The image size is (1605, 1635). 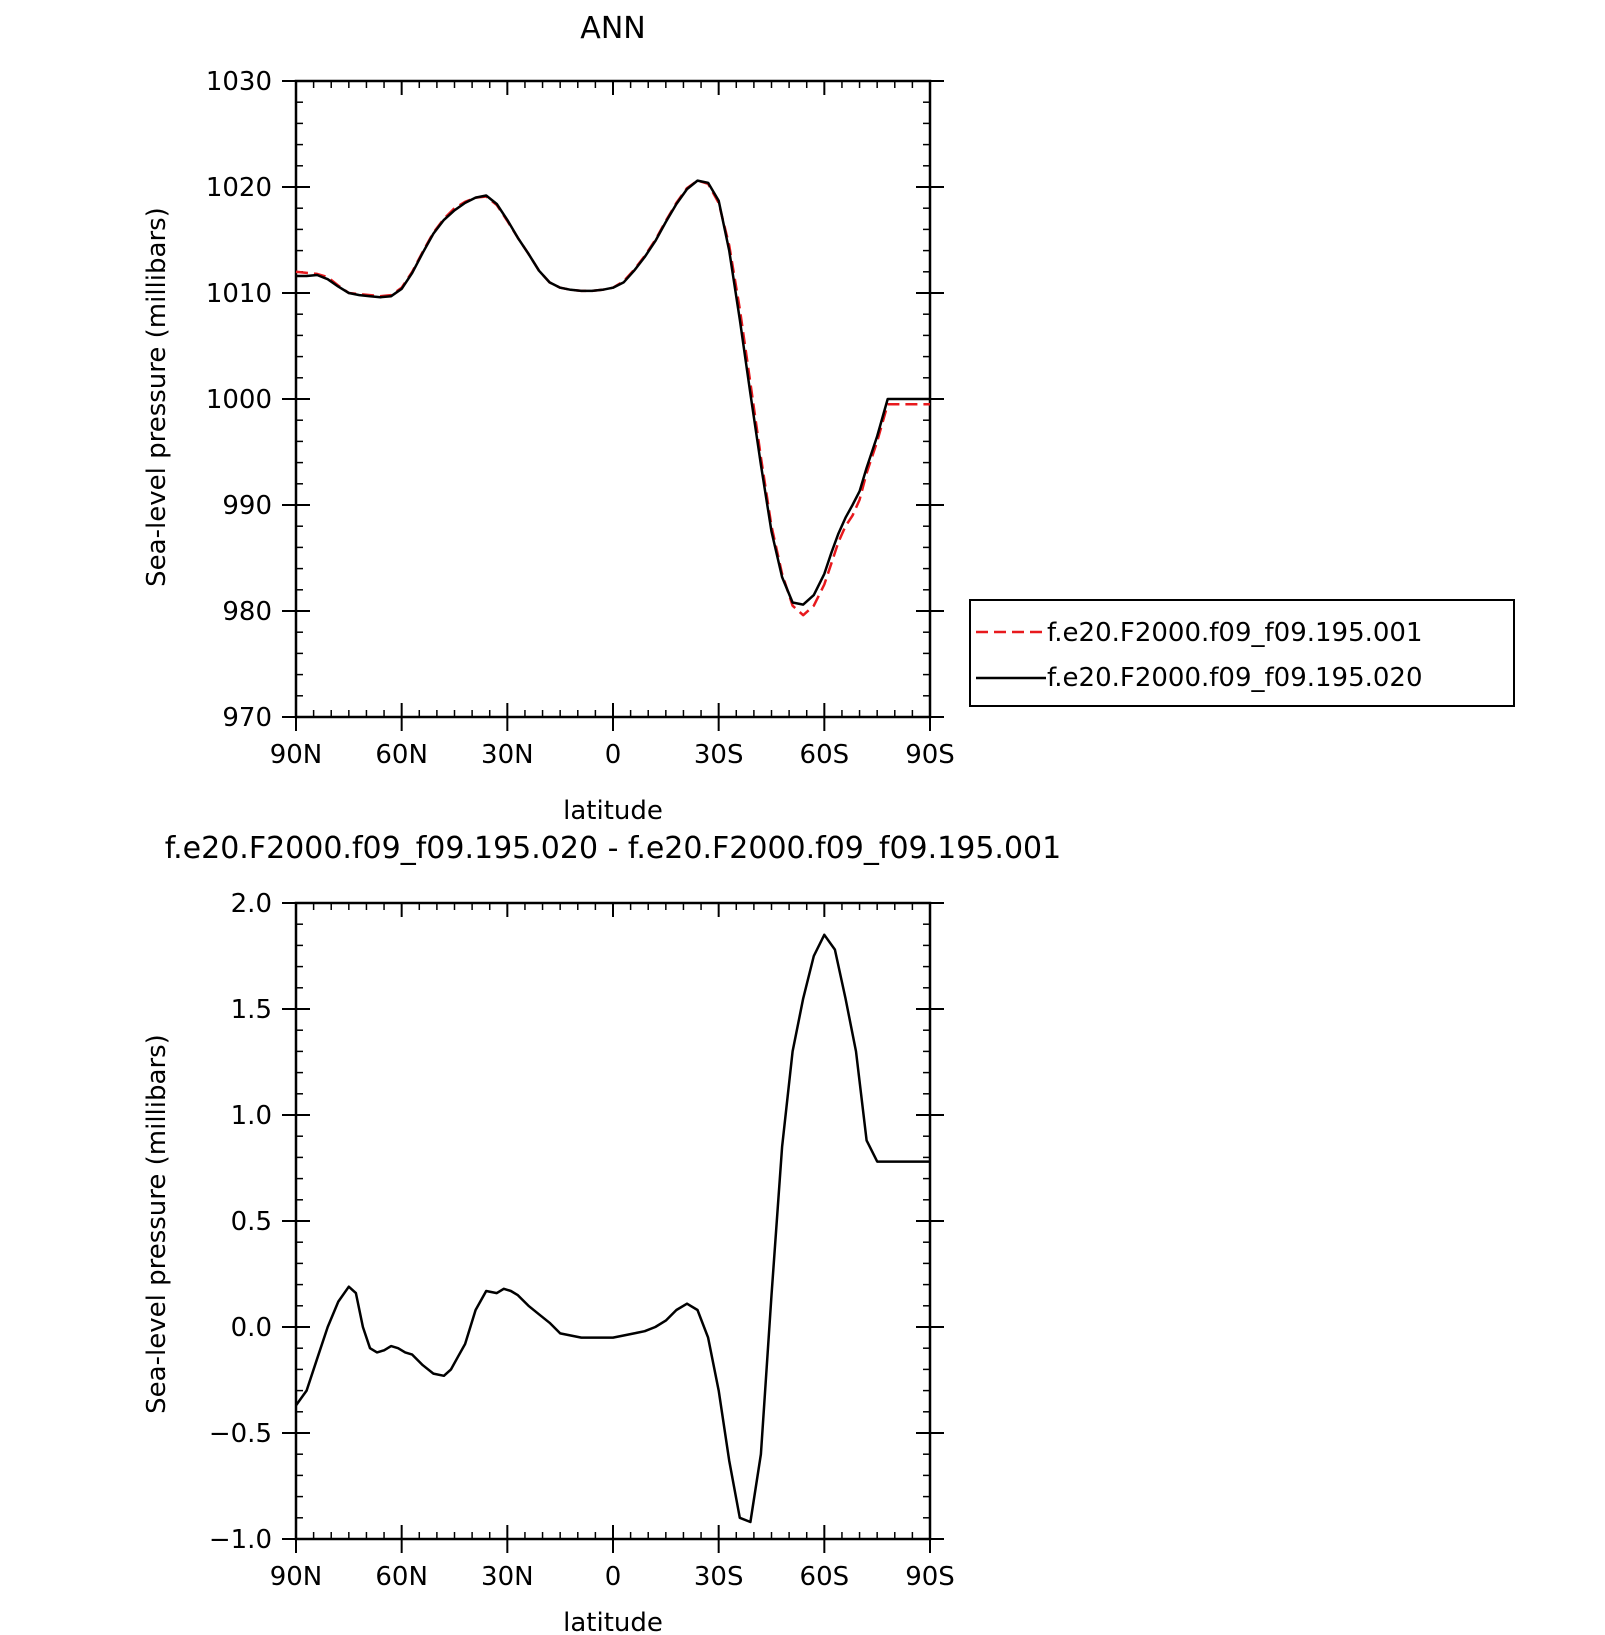 I want to click on y-tick-label: 1.0, so click(x=251, y=1116).